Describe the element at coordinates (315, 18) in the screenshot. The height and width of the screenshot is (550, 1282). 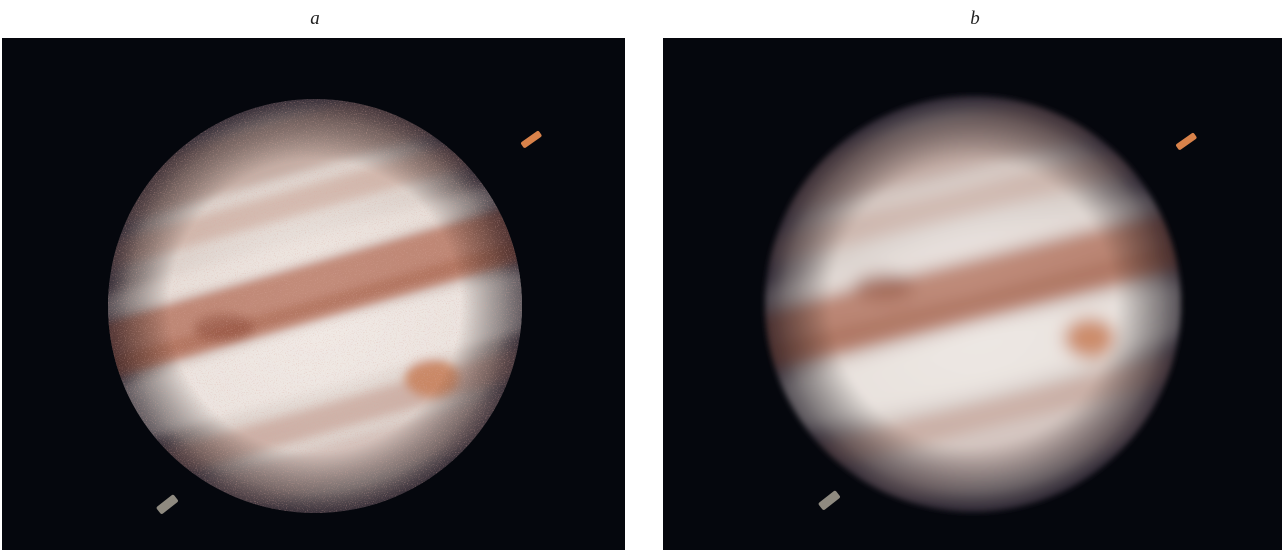
I see `panel-label-a: a` at that location.